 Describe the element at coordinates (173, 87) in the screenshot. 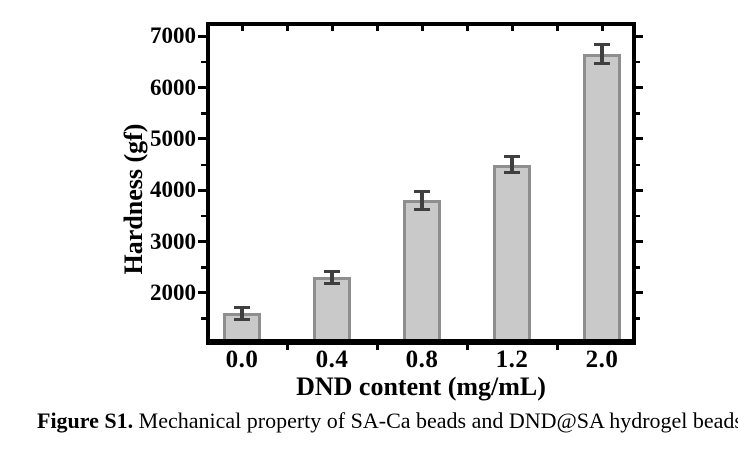

I see `y-tick-label: 6000` at that location.